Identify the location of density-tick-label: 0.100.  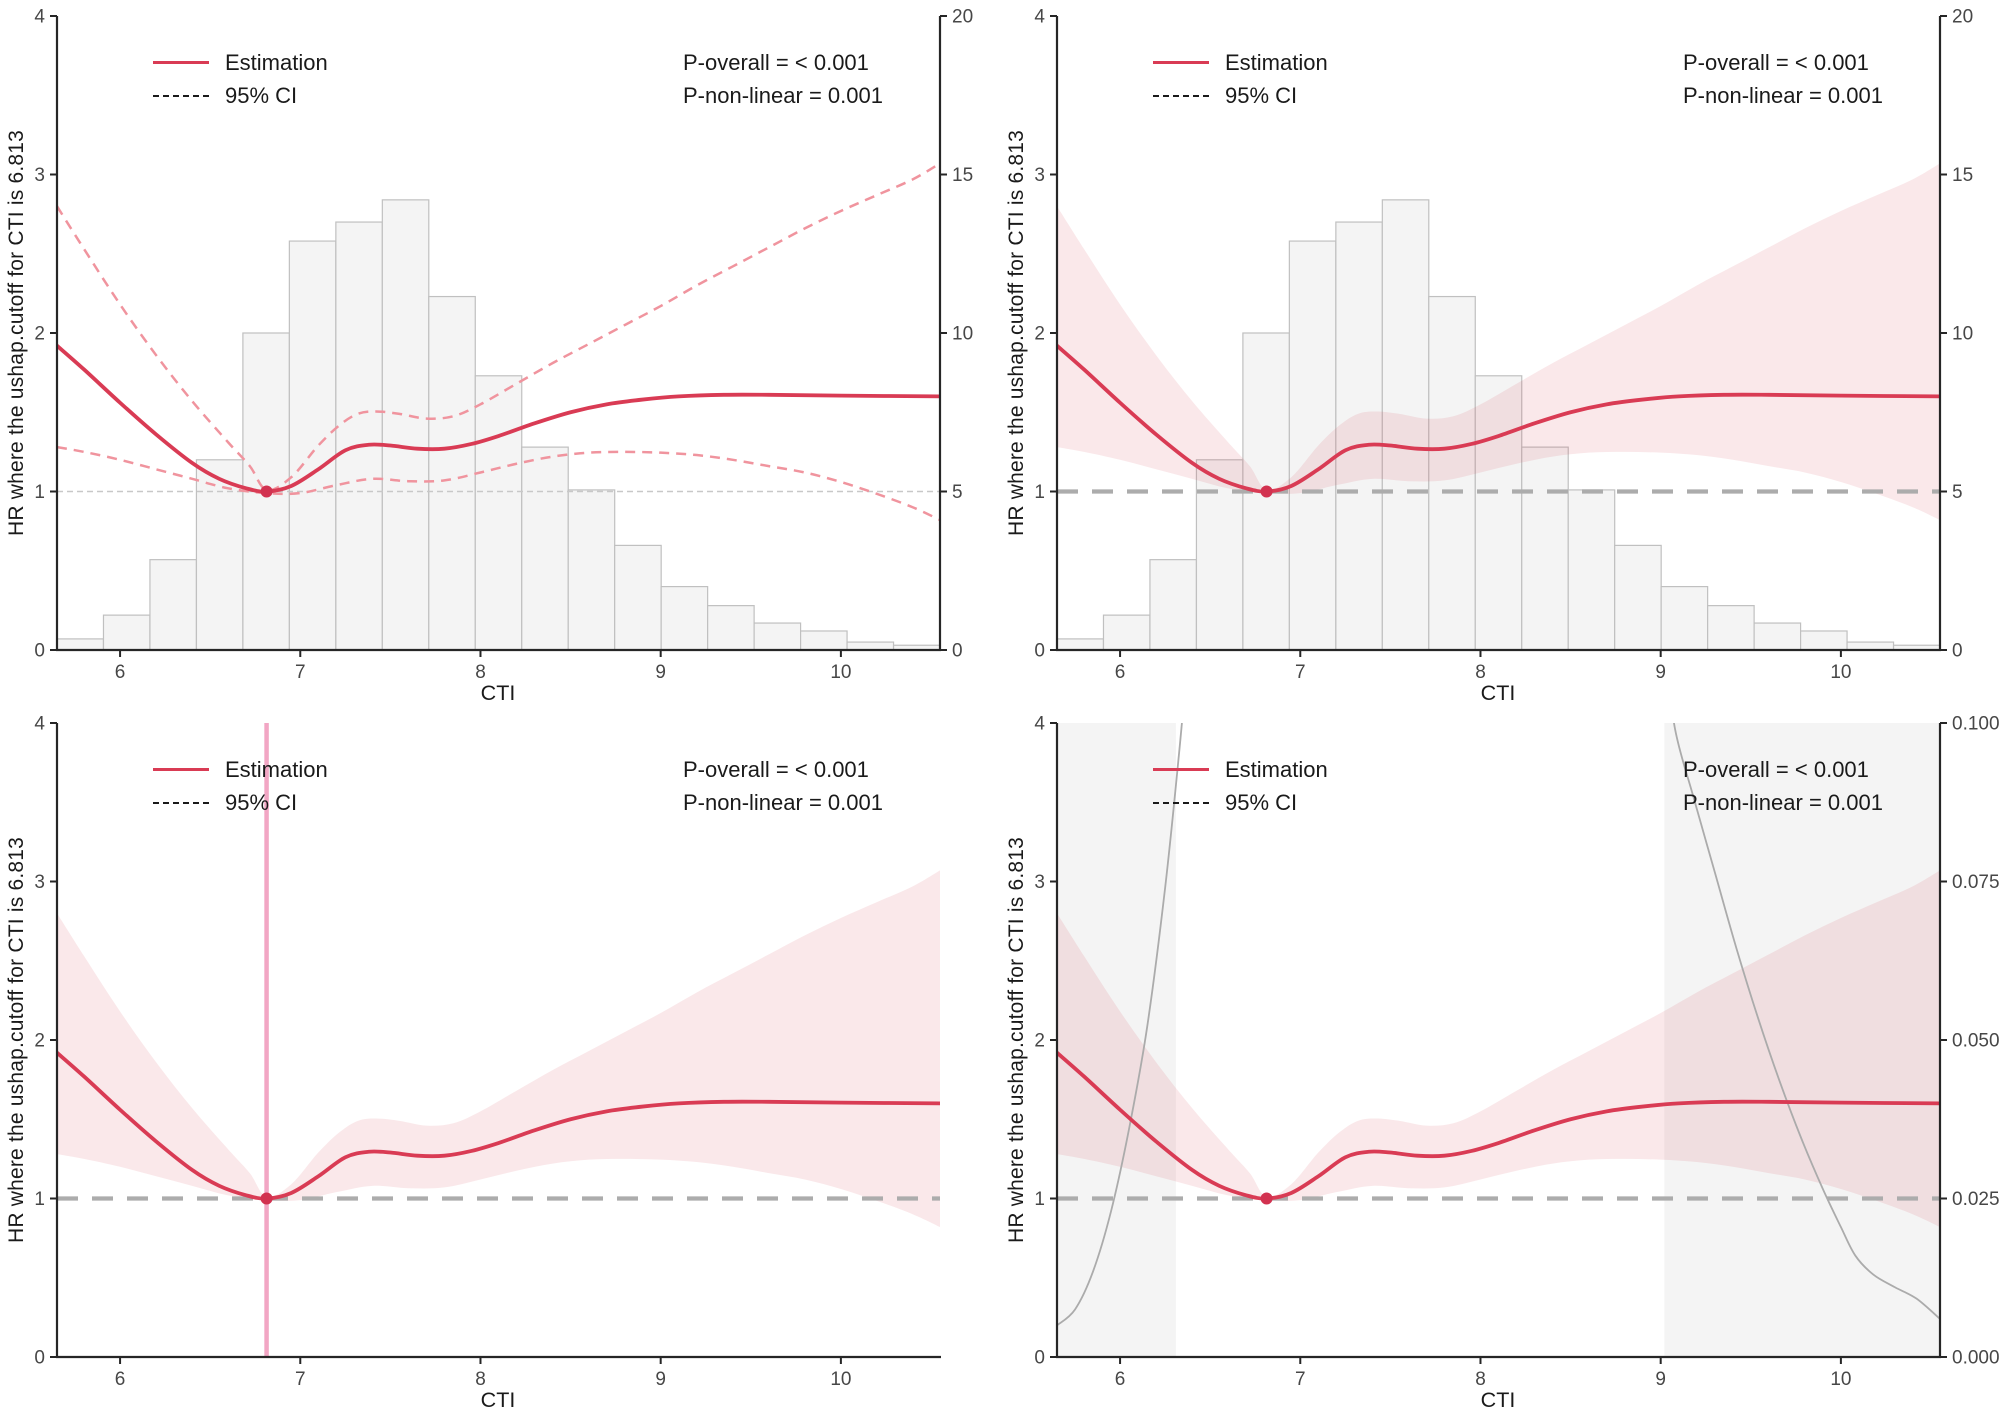
(1976, 724).